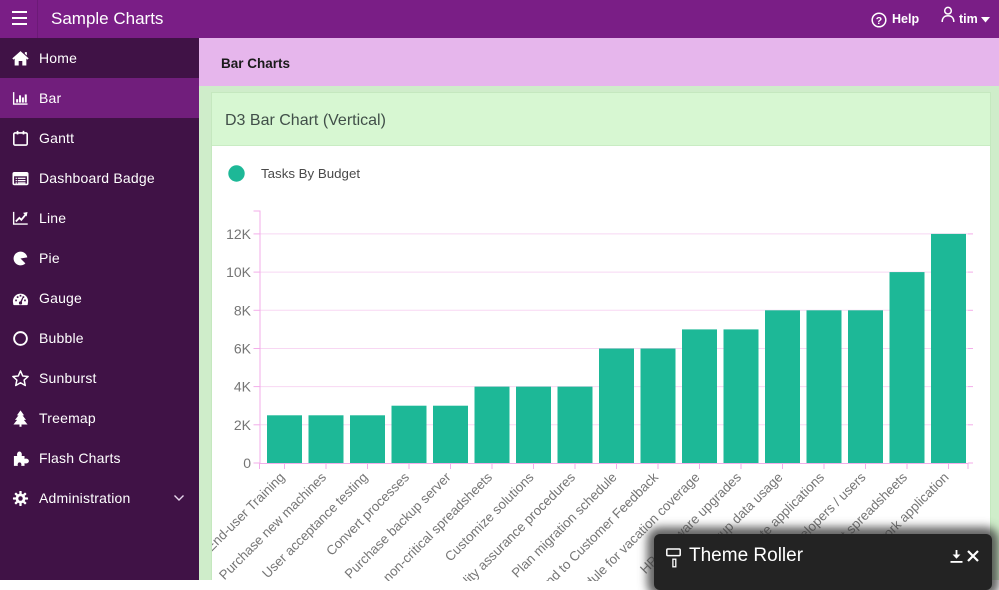 The width and height of the screenshot is (999, 590). I want to click on svg-text: 6K, so click(243, 349).